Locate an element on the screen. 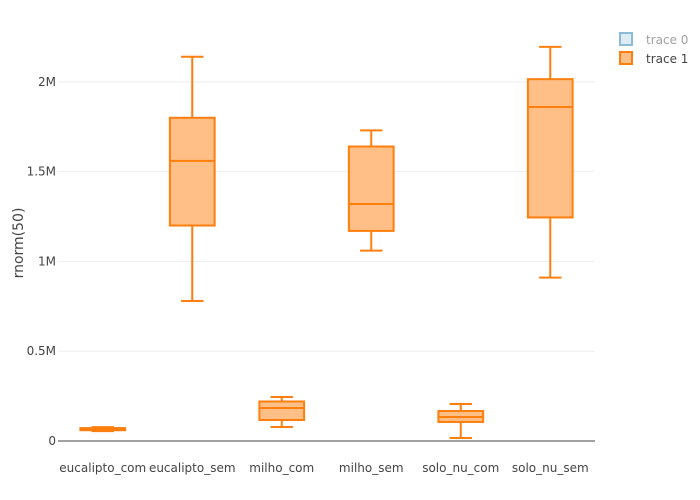  y-tick-label: 2M is located at coordinates (47, 82).